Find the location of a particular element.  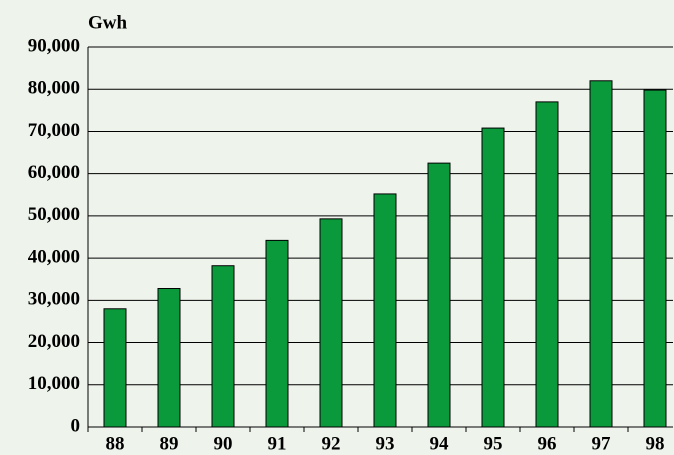

x-tick-label: 92 is located at coordinates (331, 443).